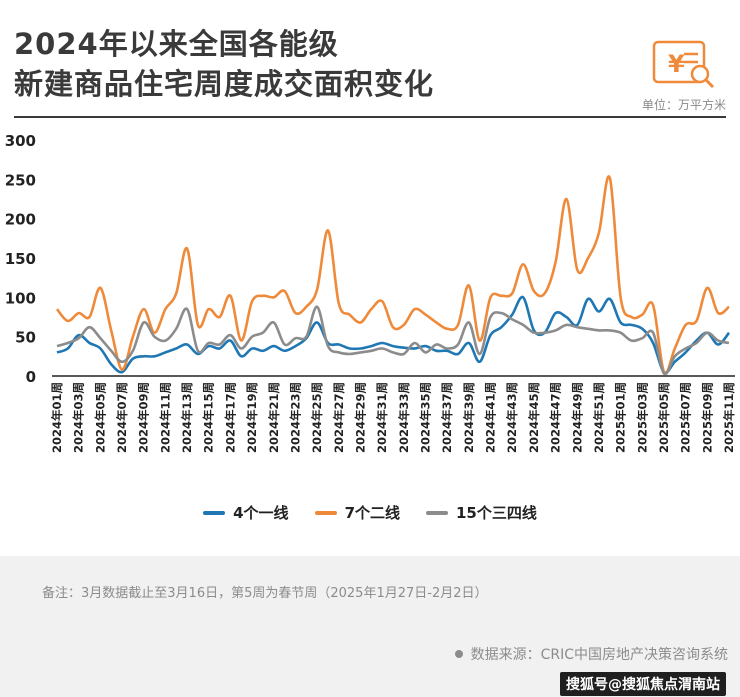 Image resolution: width=740 pixels, height=697 pixels. I want to click on legend-swatch-tier2, so click(325, 512).